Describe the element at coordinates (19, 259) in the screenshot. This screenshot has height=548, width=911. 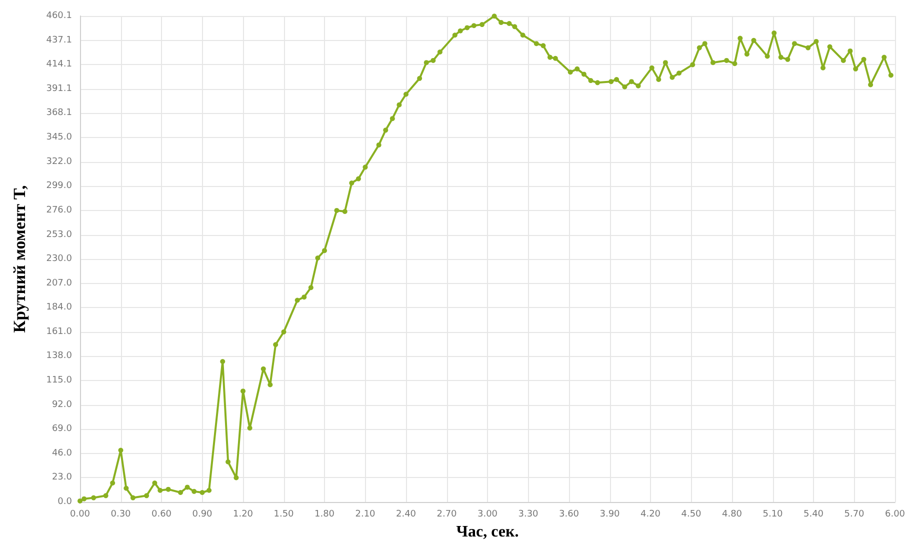
I see `y-axis-title: Крутний момент T,` at that location.